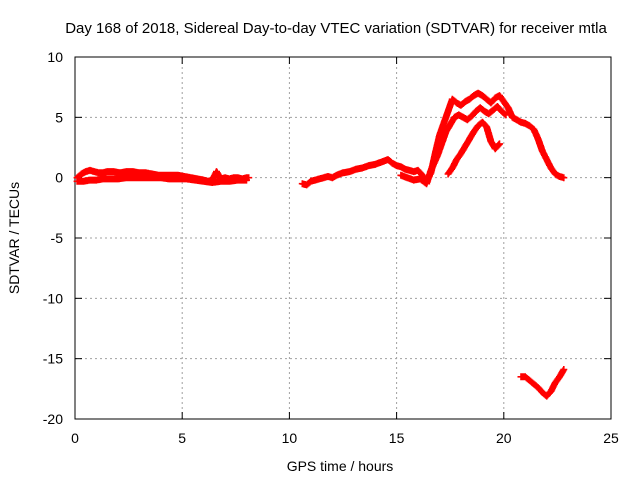  I want to click on y-tick-label: 10, so click(55, 57).